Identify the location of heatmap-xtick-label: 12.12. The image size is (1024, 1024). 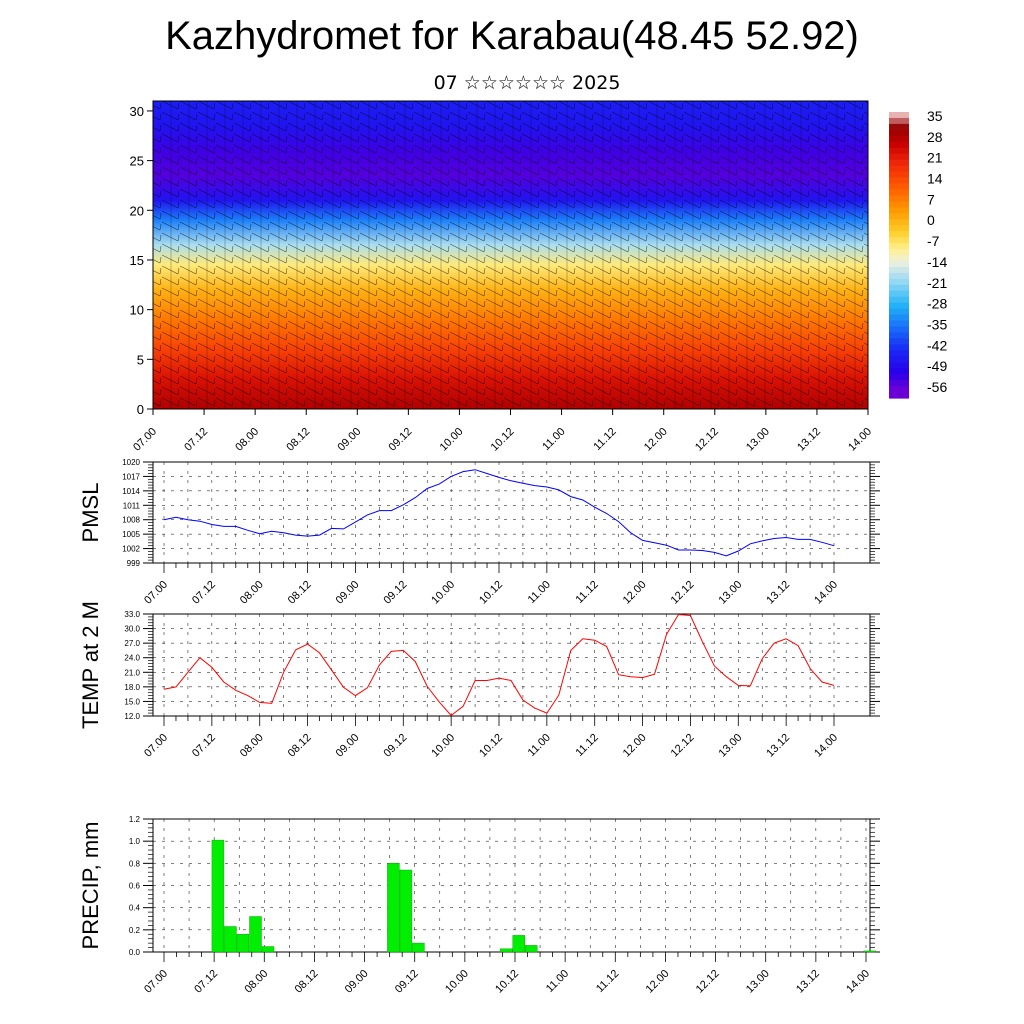
(707, 440).